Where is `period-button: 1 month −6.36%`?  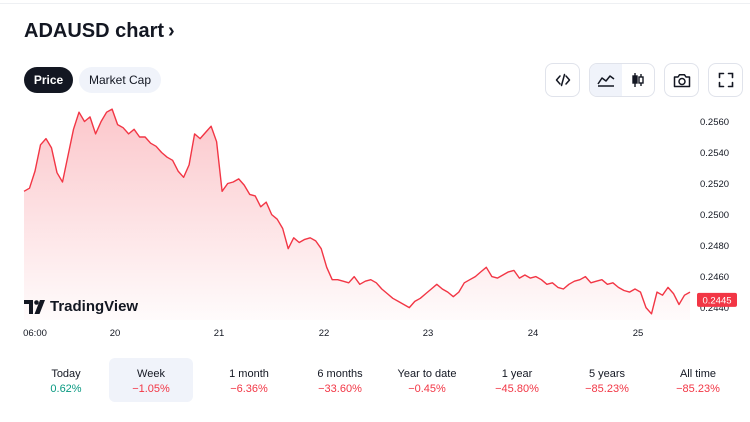 period-button: 1 month −6.36% is located at coordinates (249, 380).